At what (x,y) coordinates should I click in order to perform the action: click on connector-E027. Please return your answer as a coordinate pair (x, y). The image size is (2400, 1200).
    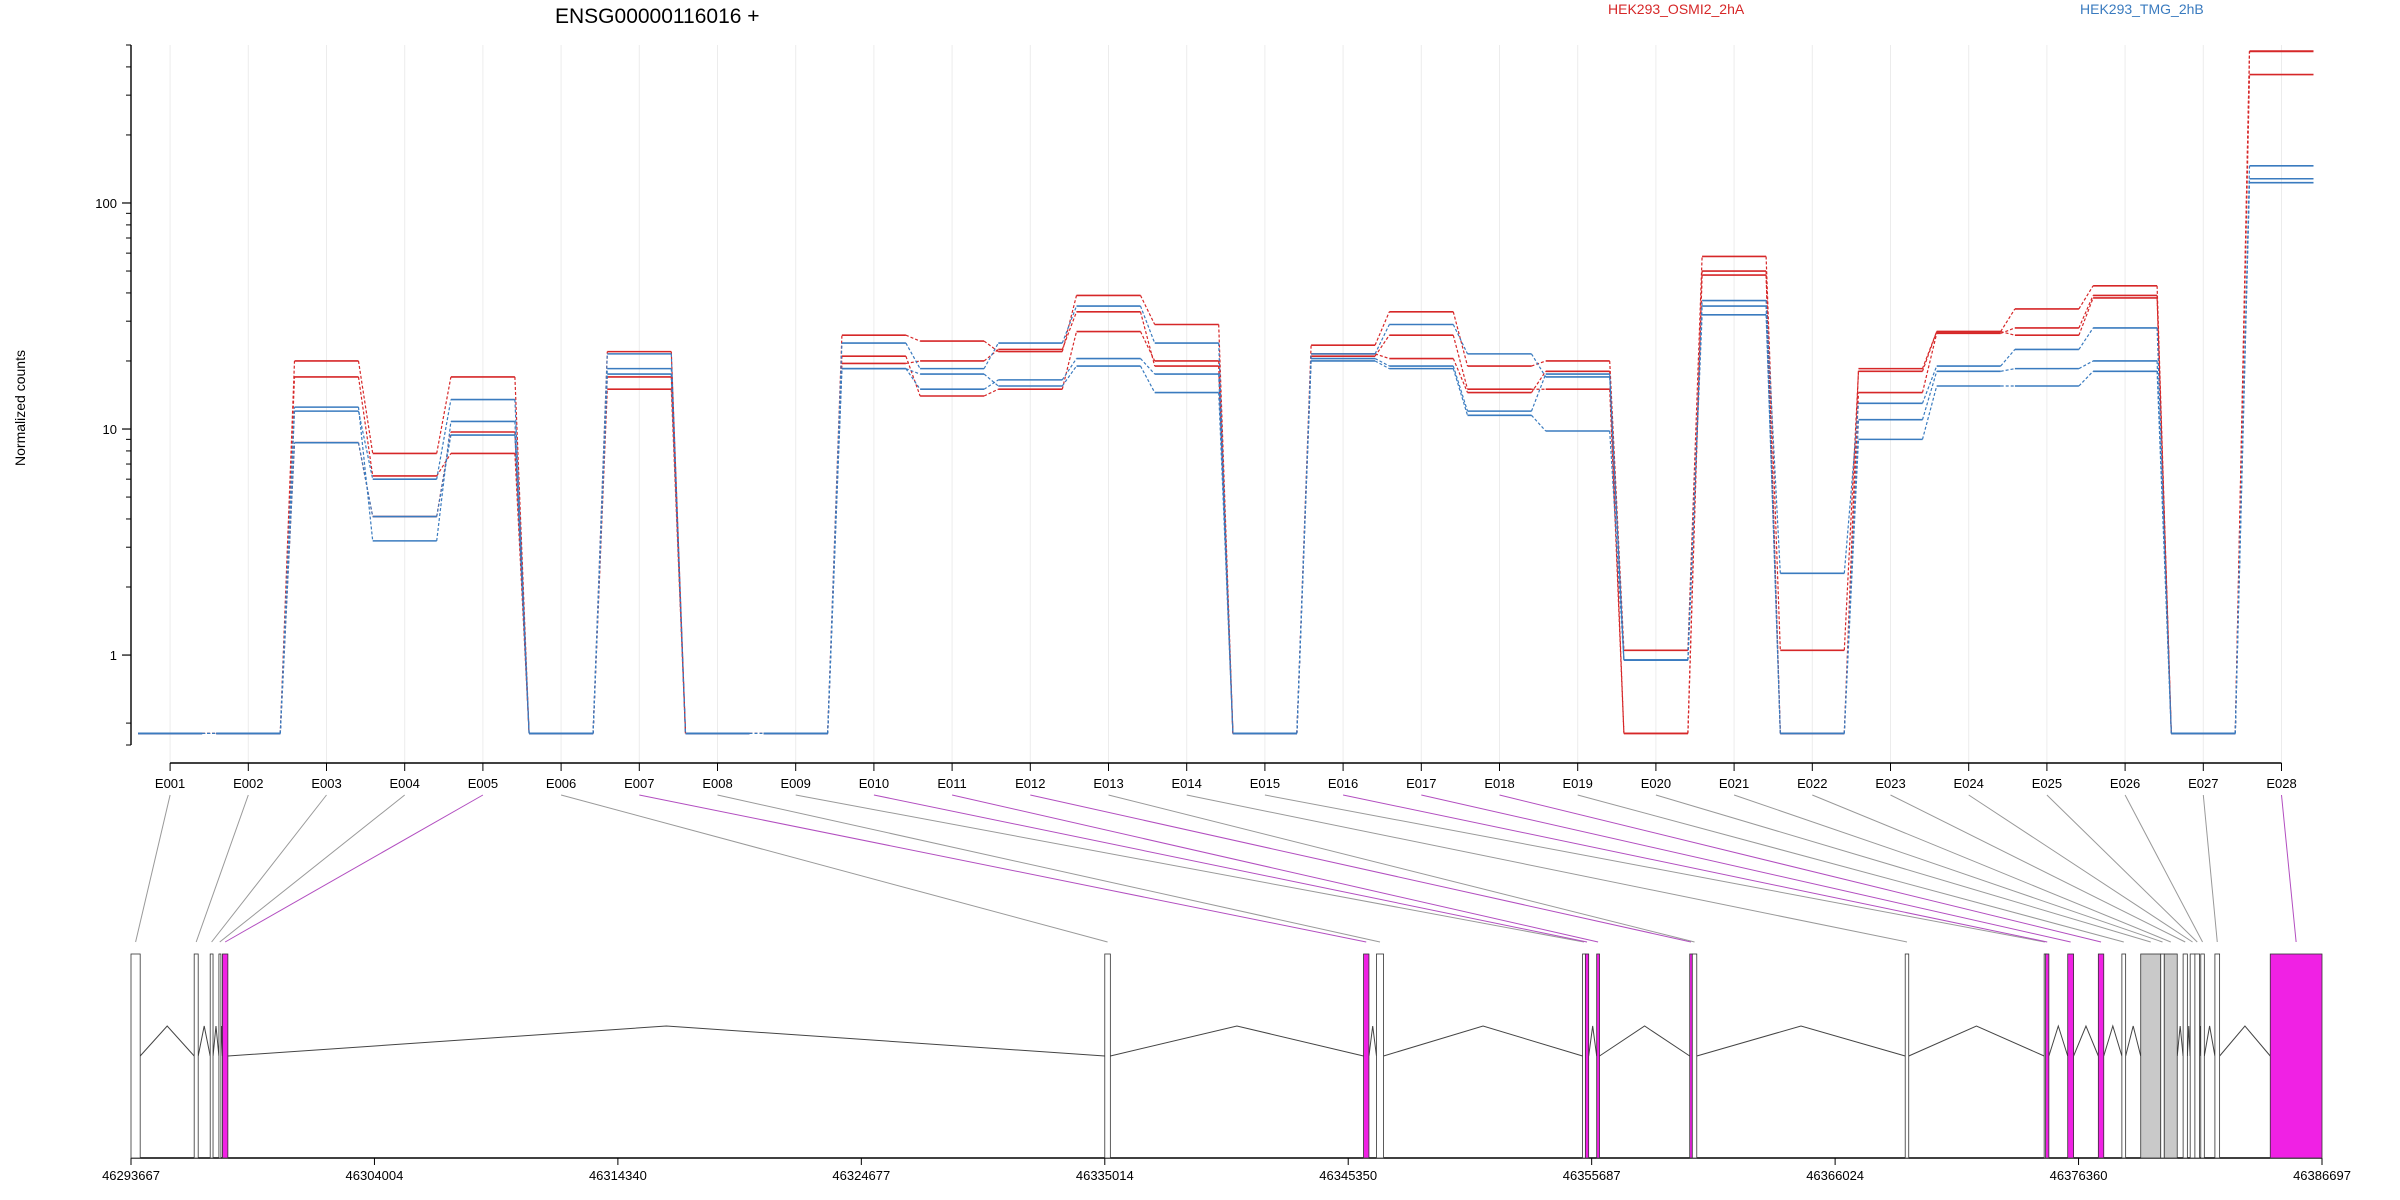
    Looking at the image, I should click on (2210, 868).